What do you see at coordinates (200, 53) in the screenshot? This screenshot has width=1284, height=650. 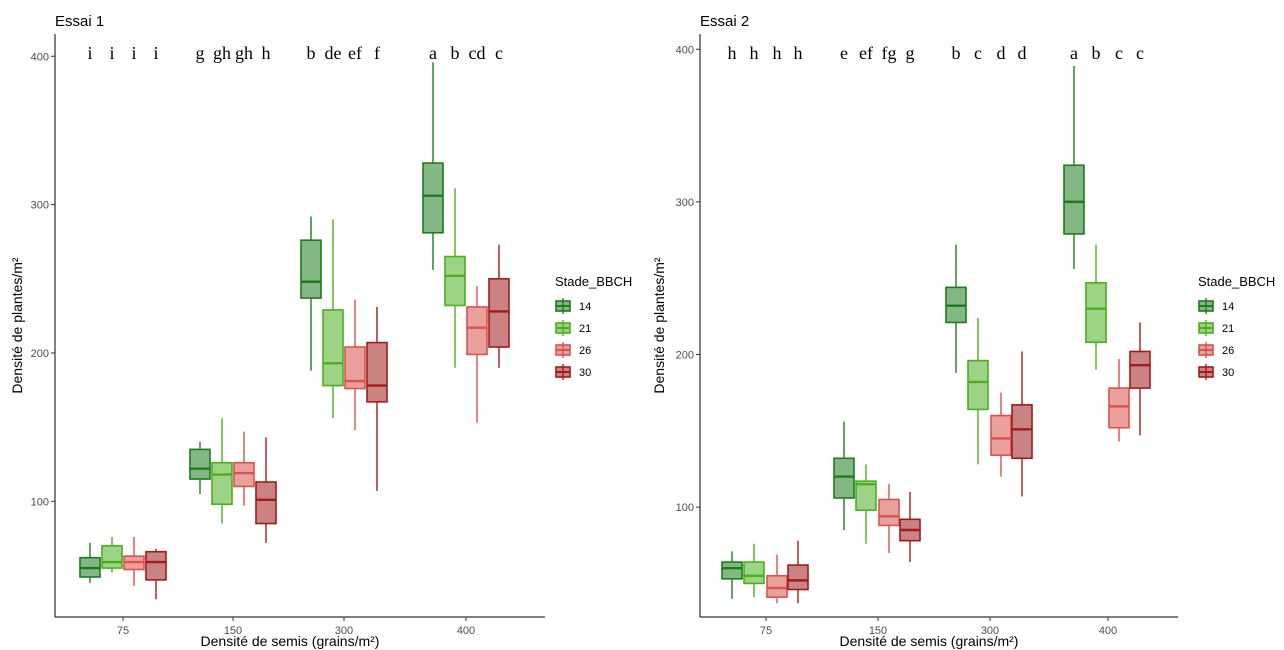 I see `significance-letter: g` at bounding box center [200, 53].